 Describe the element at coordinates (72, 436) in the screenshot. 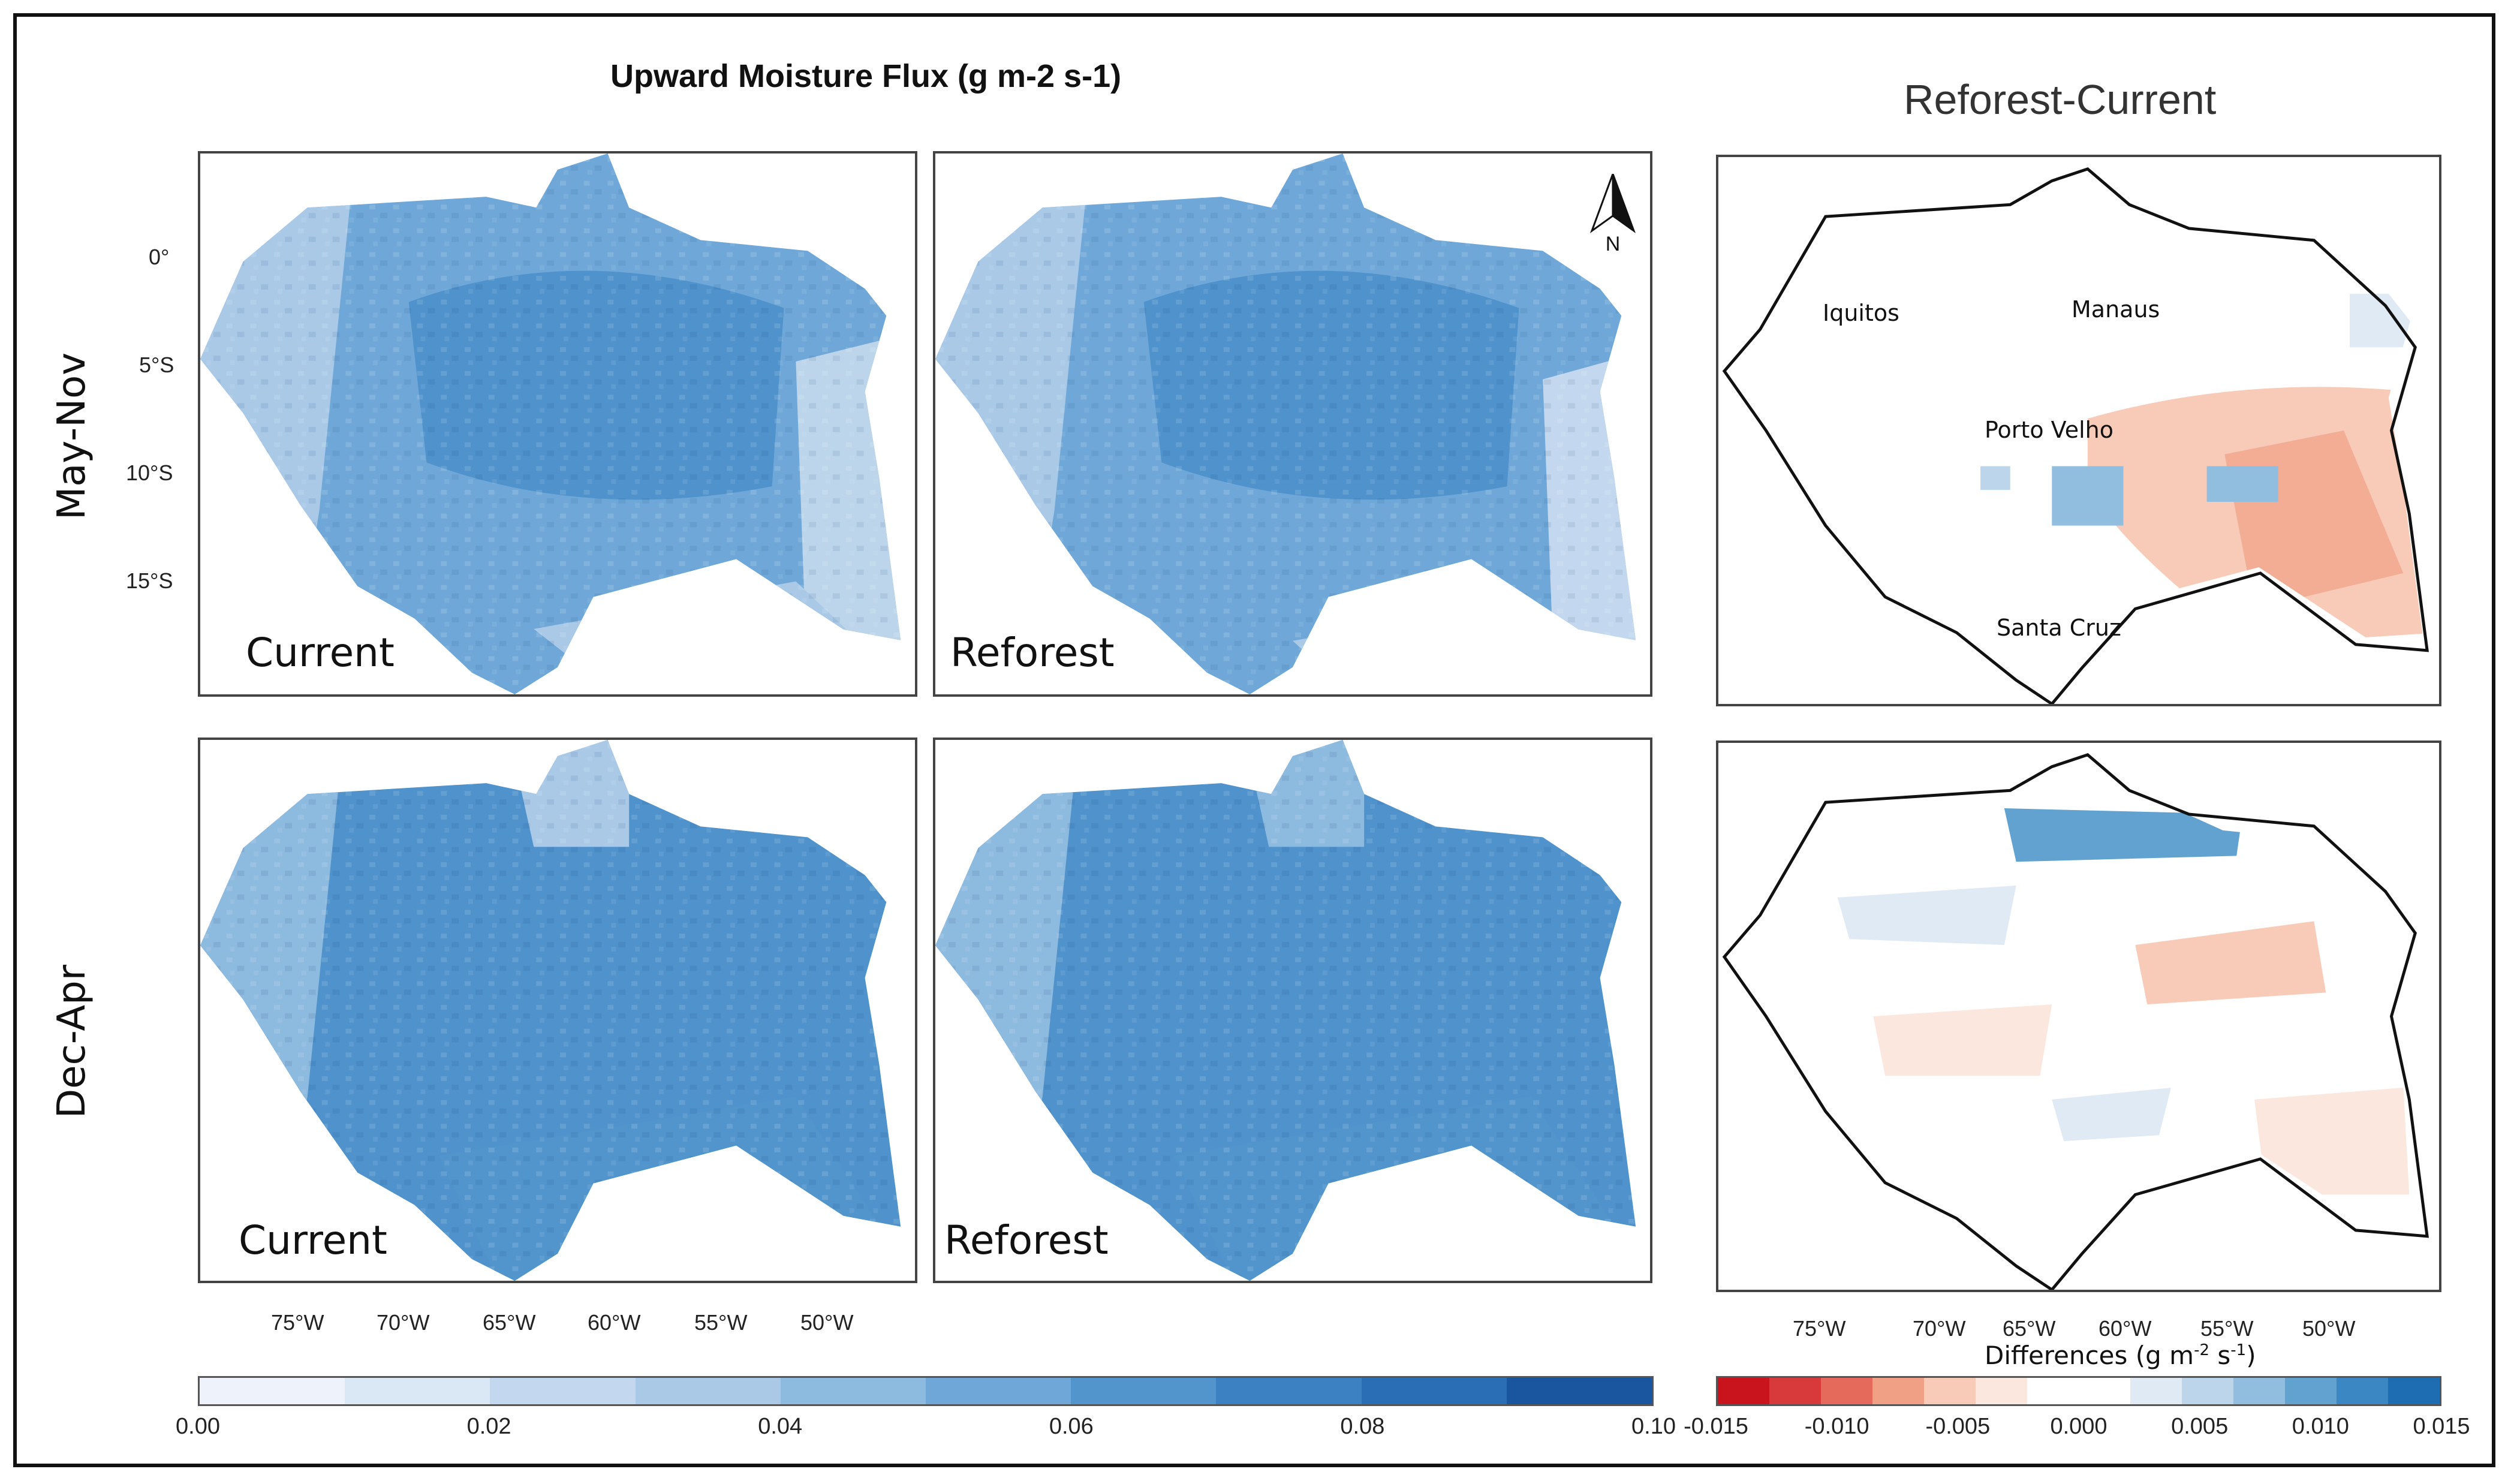

I see `row-label-may-nov: May-Nov` at that location.